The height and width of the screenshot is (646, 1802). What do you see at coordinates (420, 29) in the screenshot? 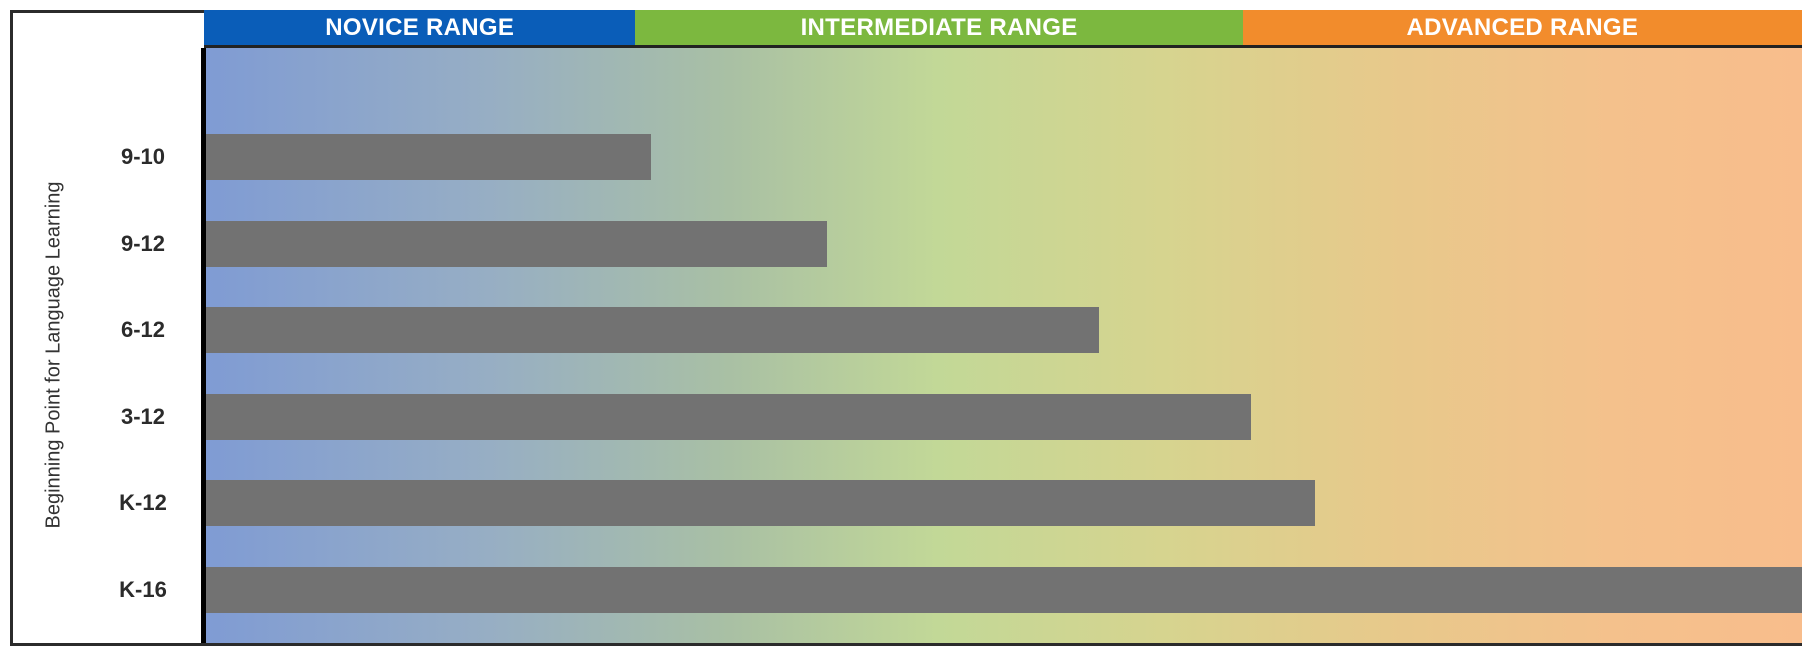
I see `range-band-1: NOVICE RANGE` at bounding box center [420, 29].